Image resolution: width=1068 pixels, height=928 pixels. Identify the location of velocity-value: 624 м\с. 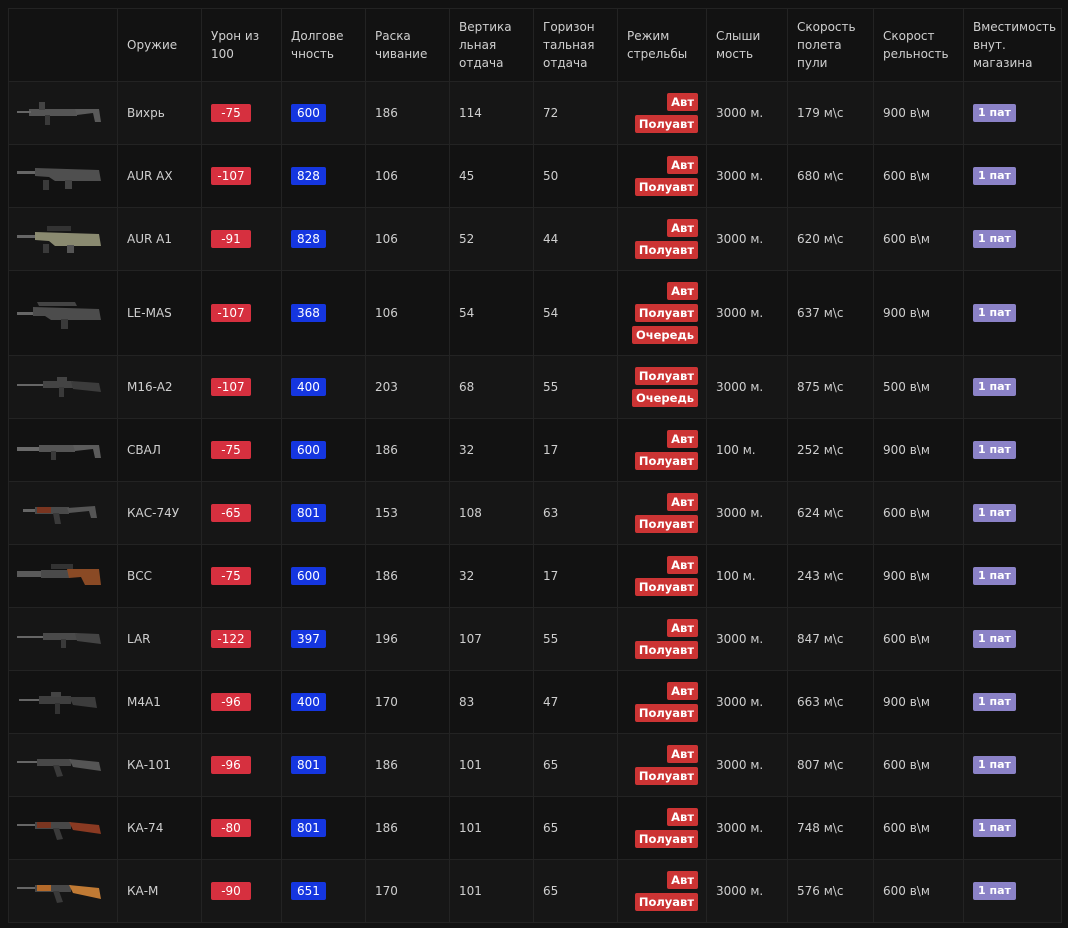
(830, 513).